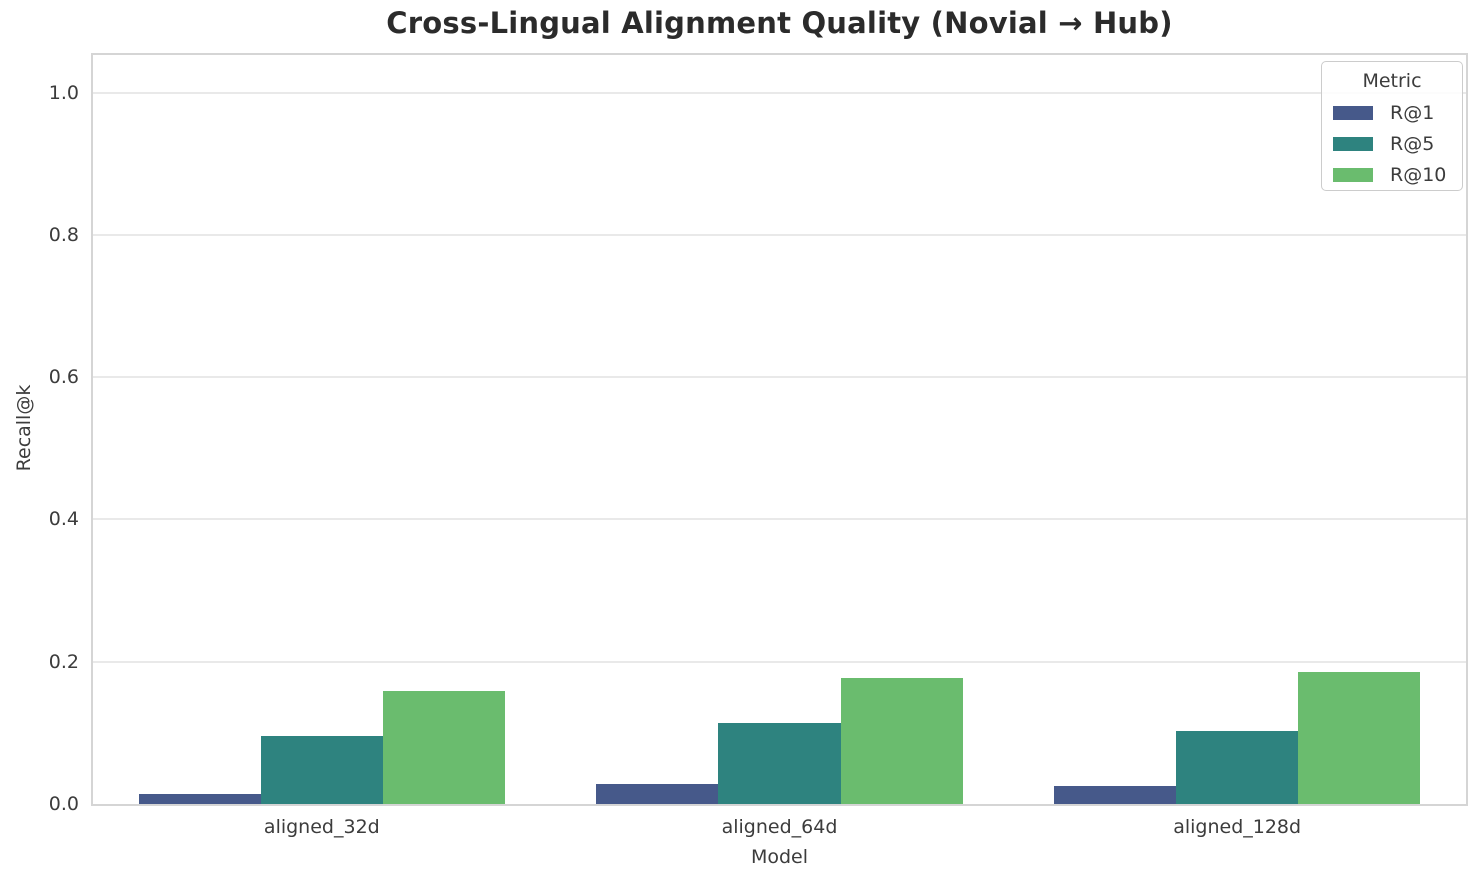 This screenshot has height=885, width=1484. What do you see at coordinates (779, 234) in the screenshot?
I see `gridline-0.8` at bounding box center [779, 234].